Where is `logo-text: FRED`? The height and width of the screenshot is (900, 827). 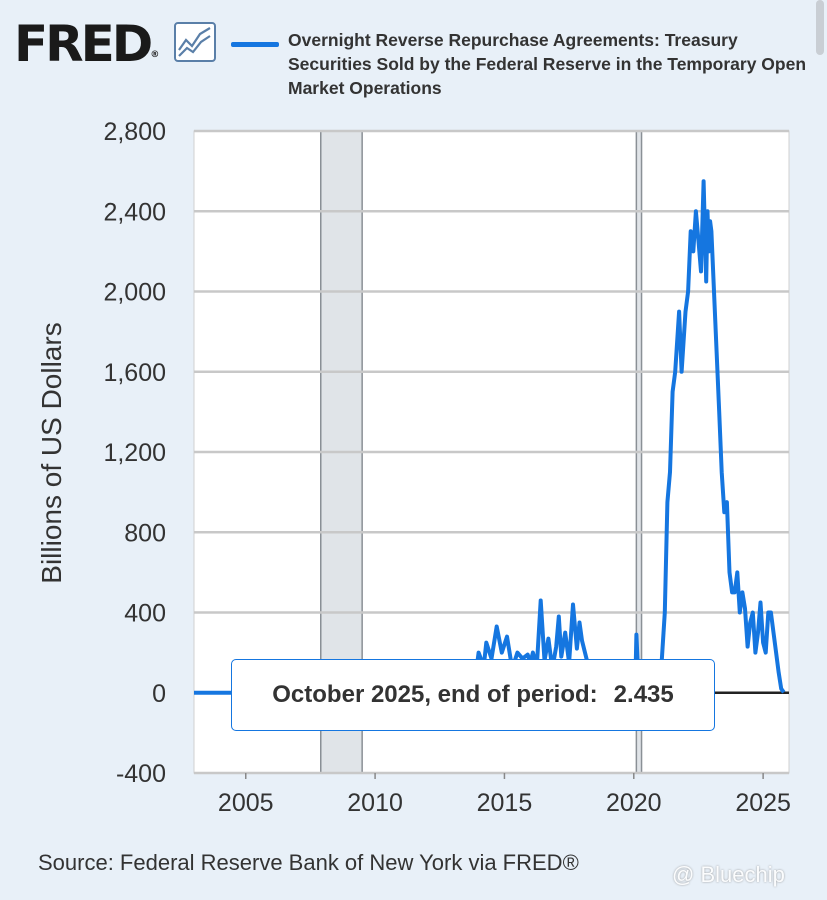
logo-text: FRED is located at coordinates (83, 44).